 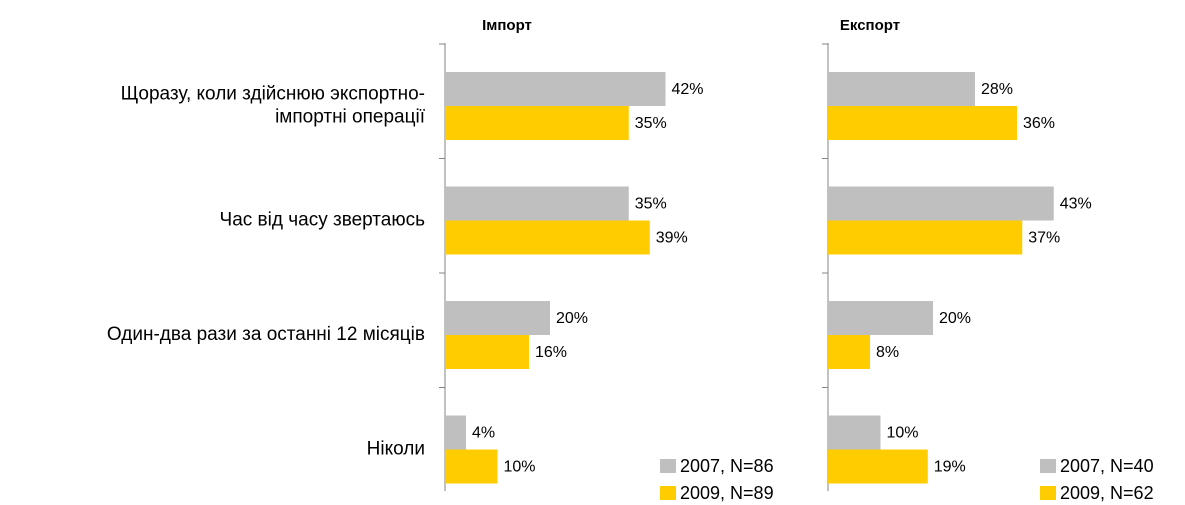 I want to click on legend-label: 2007, N=86, so click(x=727, y=466).